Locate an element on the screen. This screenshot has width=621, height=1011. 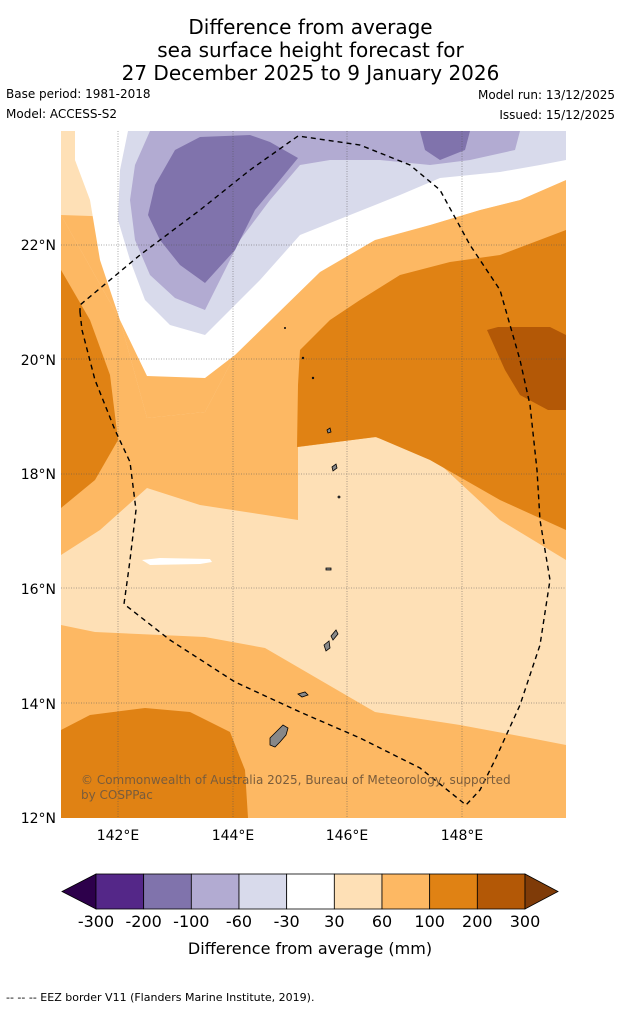
band-100-200-west is located at coordinates (89, 389).